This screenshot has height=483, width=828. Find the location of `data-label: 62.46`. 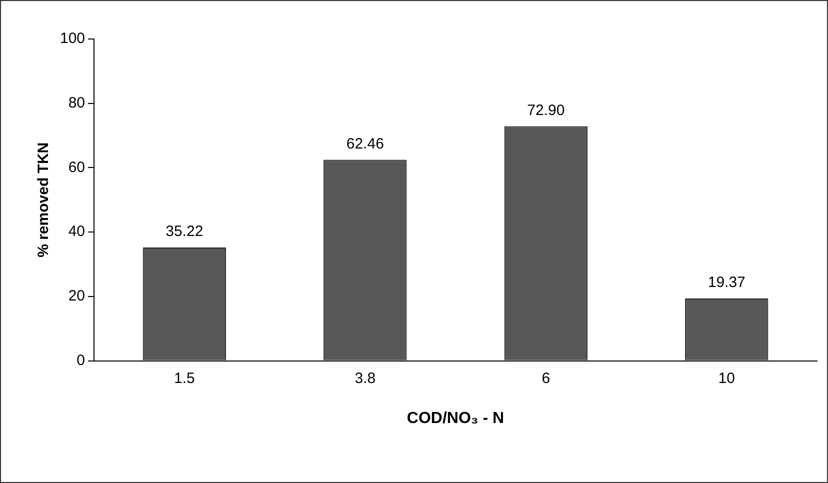

data-label: 62.46 is located at coordinates (365, 143).